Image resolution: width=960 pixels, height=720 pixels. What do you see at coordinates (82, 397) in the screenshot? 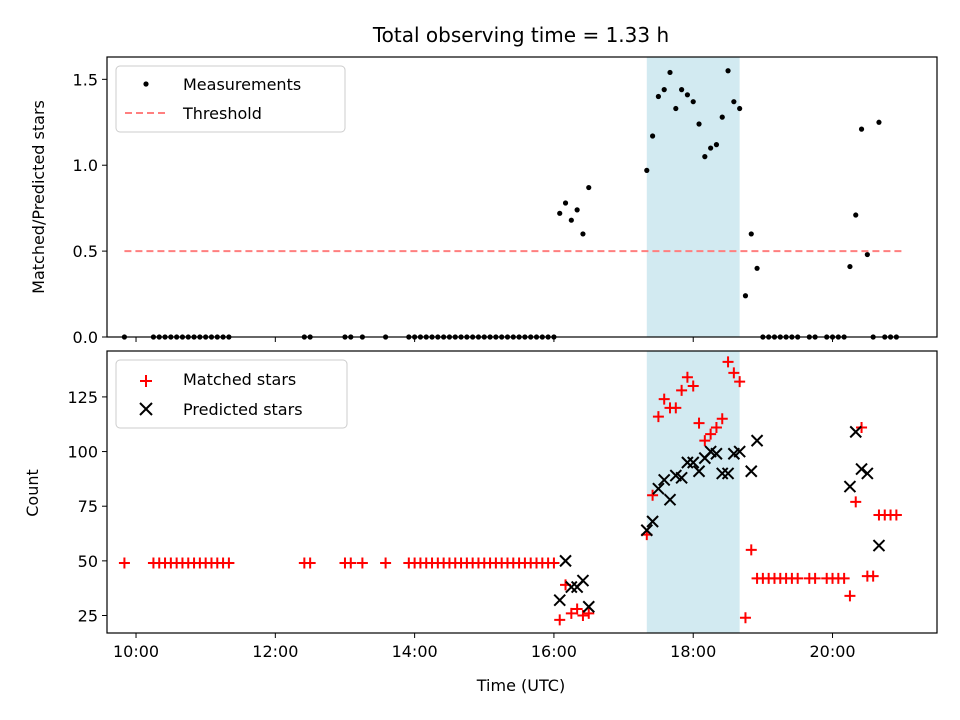
I see `y-tick-label: 125` at bounding box center [82, 397].